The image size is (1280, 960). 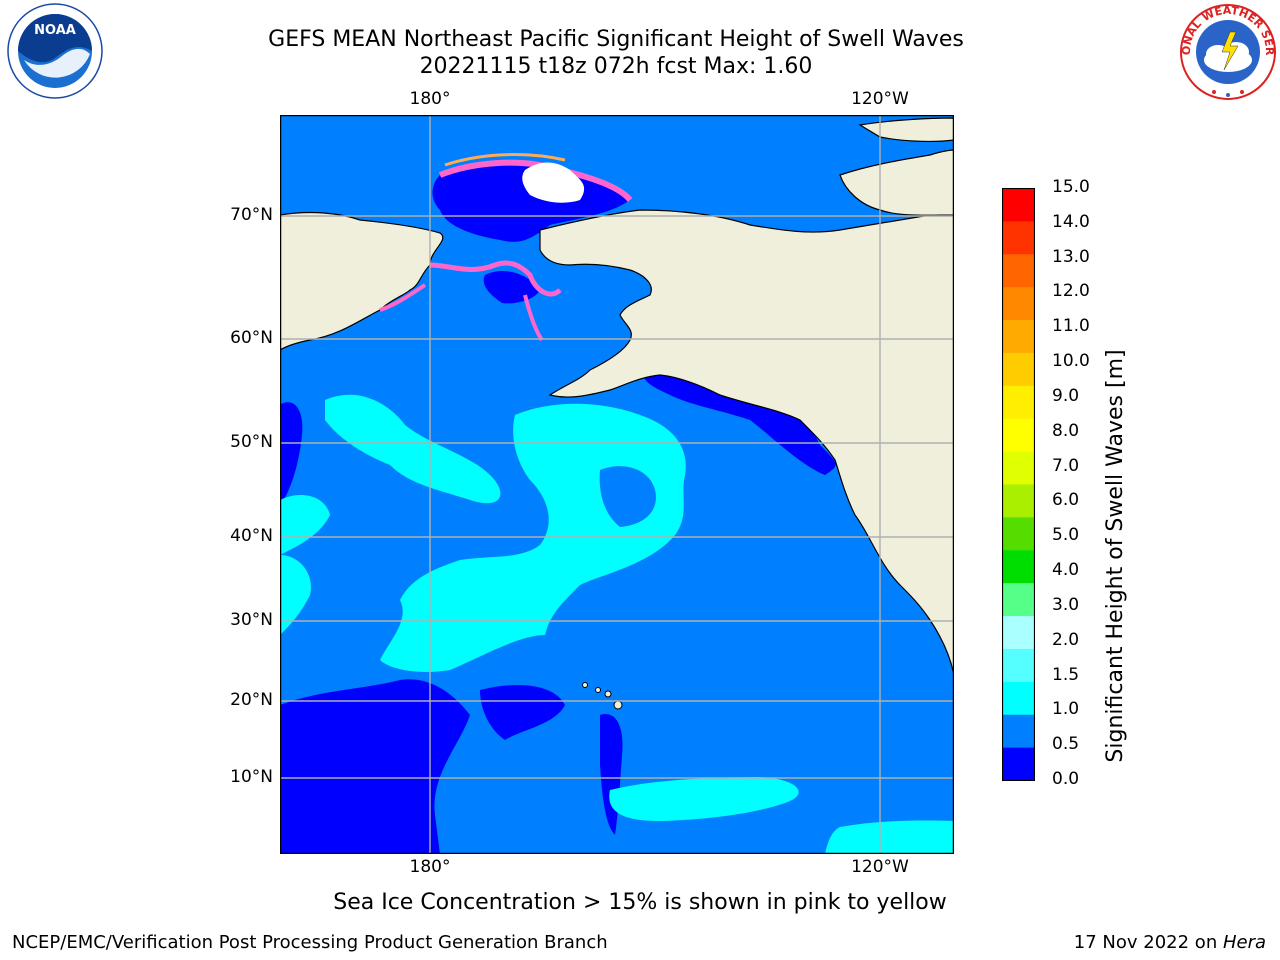 I want to click on colorbar-frame, so click(x=1018, y=484).